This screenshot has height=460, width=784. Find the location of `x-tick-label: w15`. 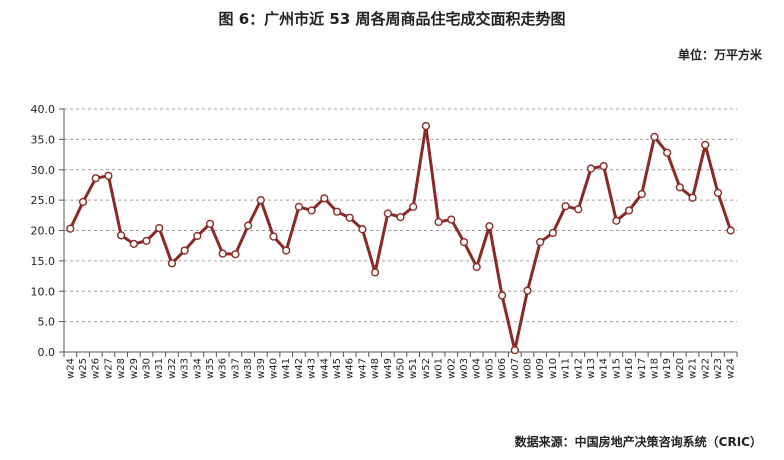

x-tick-label: w15 is located at coordinates (616, 368).